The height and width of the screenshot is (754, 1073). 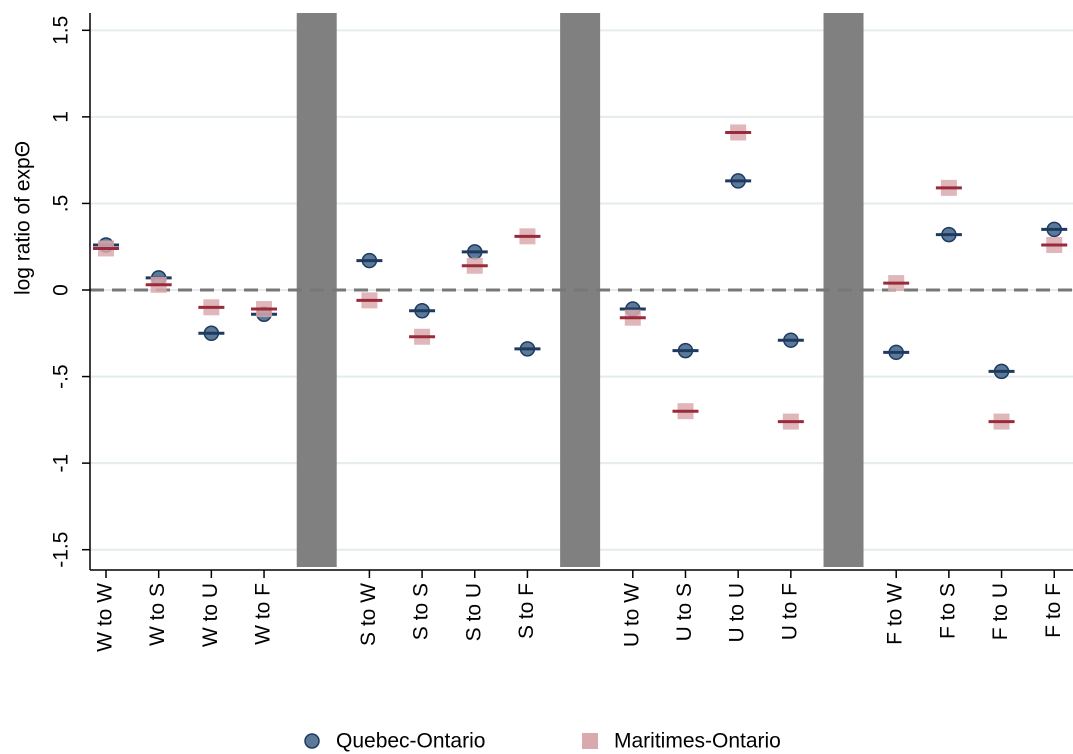 What do you see at coordinates (1053, 610) in the screenshot?
I see `x-tick-label: F to F` at bounding box center [1053, 610].